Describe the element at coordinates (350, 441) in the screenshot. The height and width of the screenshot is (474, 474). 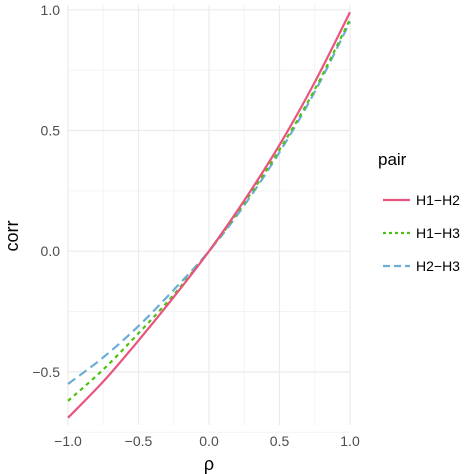
I see `x-tick-label: 1.0` at that location.